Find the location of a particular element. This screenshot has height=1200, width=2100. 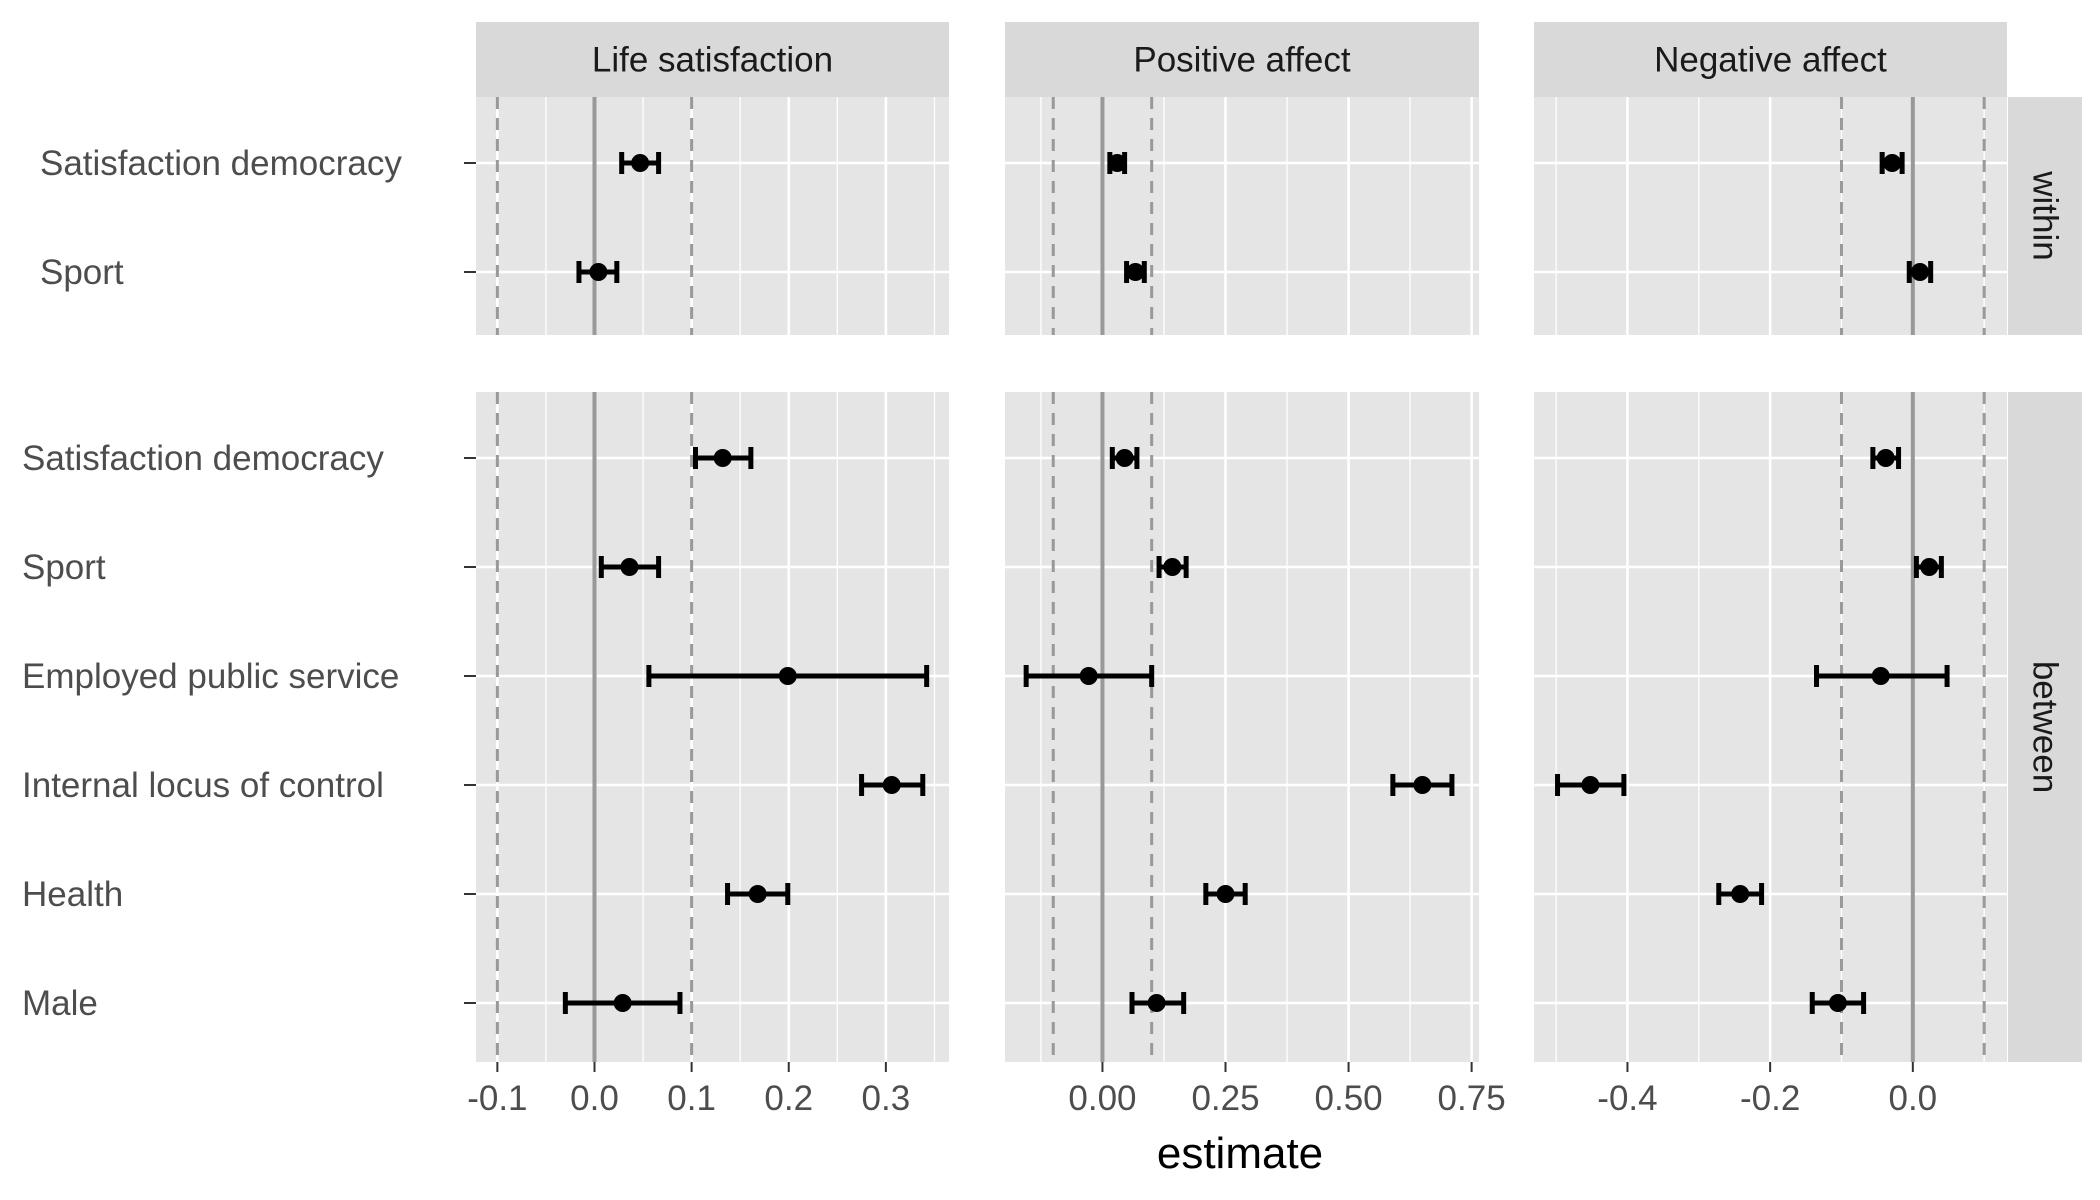

panel-positive-affect-between is located at coordinates (1242, 727).